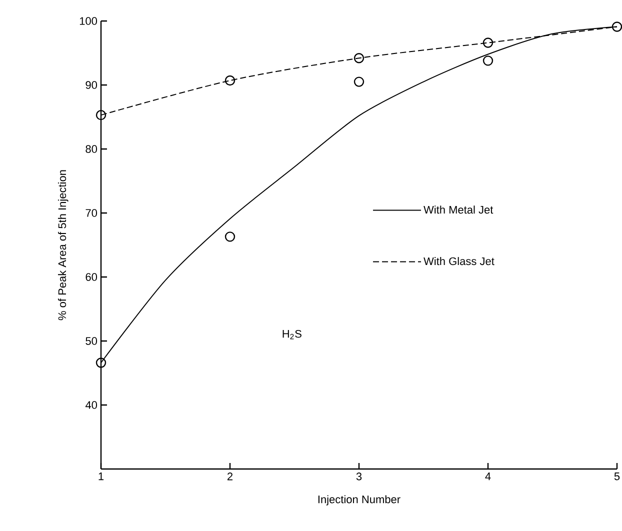  Describe the element at coordinates (292, 335) in the screenshot. I see `annotation: H$_{2}$S` at that location.